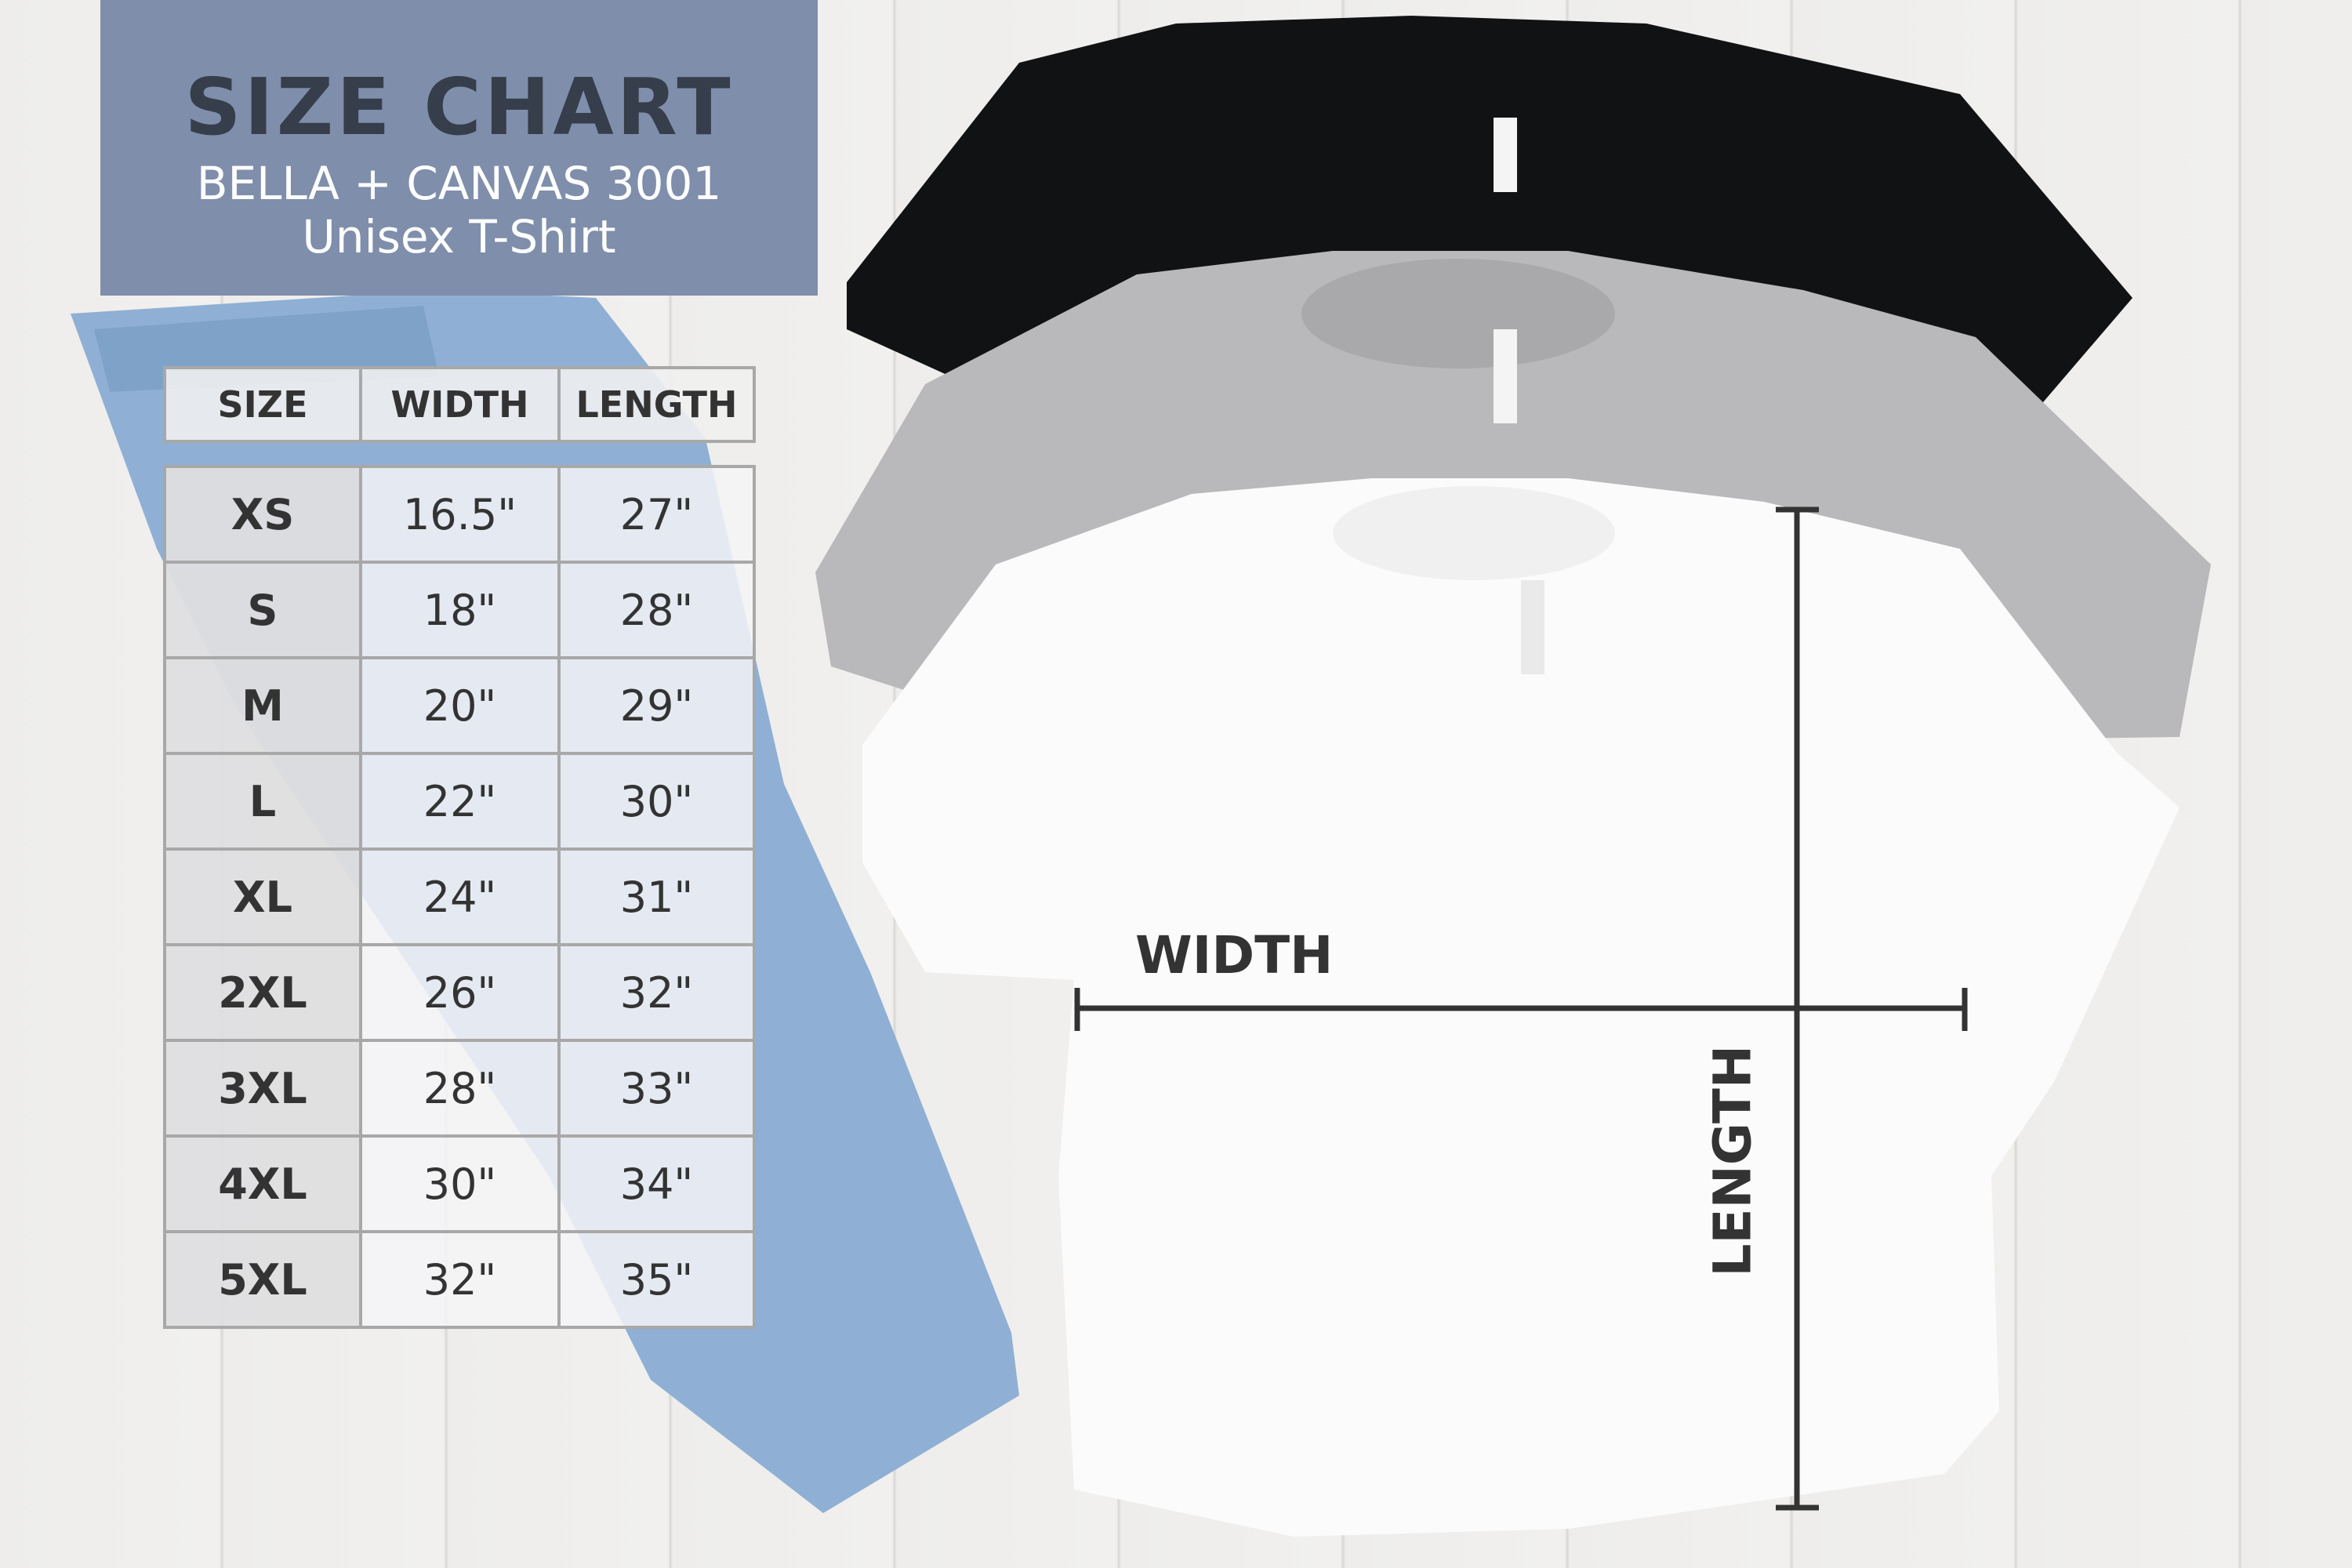  I want to click on cell-length: 32", so click(656, 993).